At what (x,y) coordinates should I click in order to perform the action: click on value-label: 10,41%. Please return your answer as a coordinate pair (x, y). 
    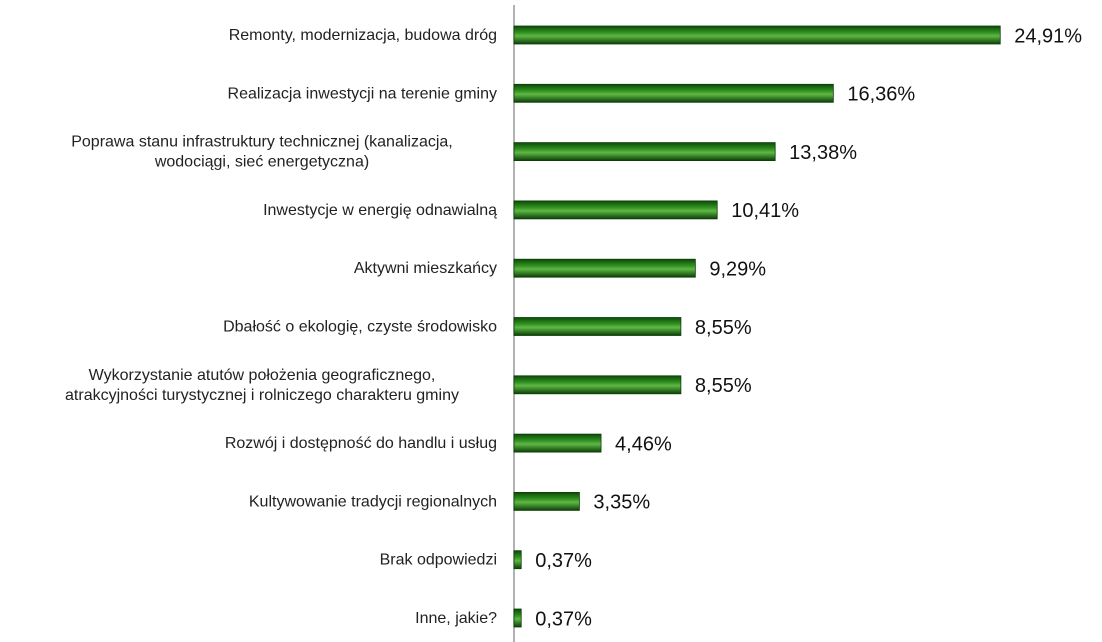
    Looking at the image, I should click on (765, 211).